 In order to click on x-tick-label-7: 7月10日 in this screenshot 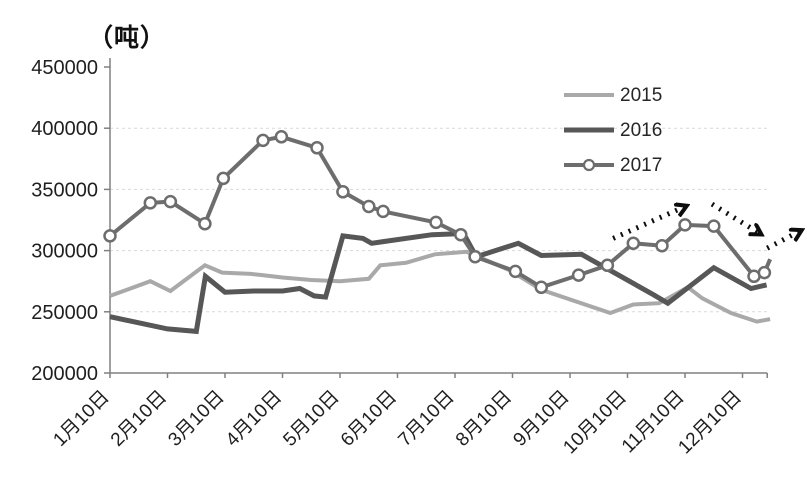, I will do `click(426, 419)`.